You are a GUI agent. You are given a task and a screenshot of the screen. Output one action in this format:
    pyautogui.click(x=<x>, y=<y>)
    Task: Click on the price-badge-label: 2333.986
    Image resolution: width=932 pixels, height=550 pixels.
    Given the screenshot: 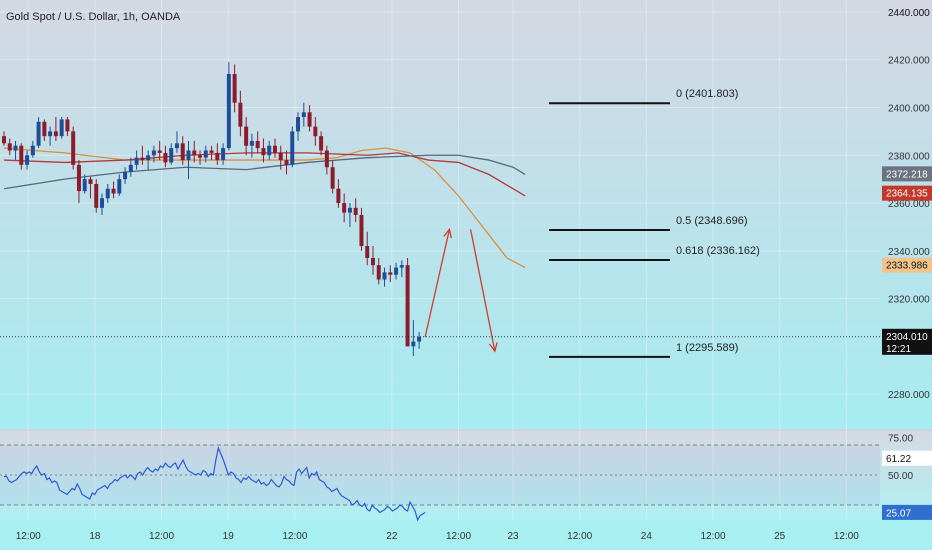 What is the action you would take?
    pyautogui.click(x=907, y=266)
    